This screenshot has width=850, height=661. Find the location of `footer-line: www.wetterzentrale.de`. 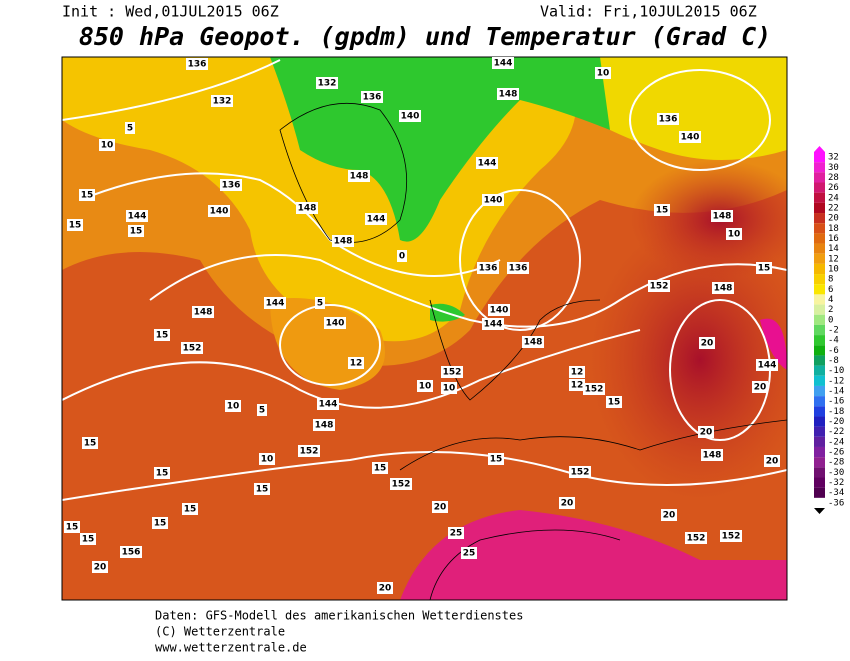

footer-line: www.wetterzentrale.de is located at coordinates (231, 648).